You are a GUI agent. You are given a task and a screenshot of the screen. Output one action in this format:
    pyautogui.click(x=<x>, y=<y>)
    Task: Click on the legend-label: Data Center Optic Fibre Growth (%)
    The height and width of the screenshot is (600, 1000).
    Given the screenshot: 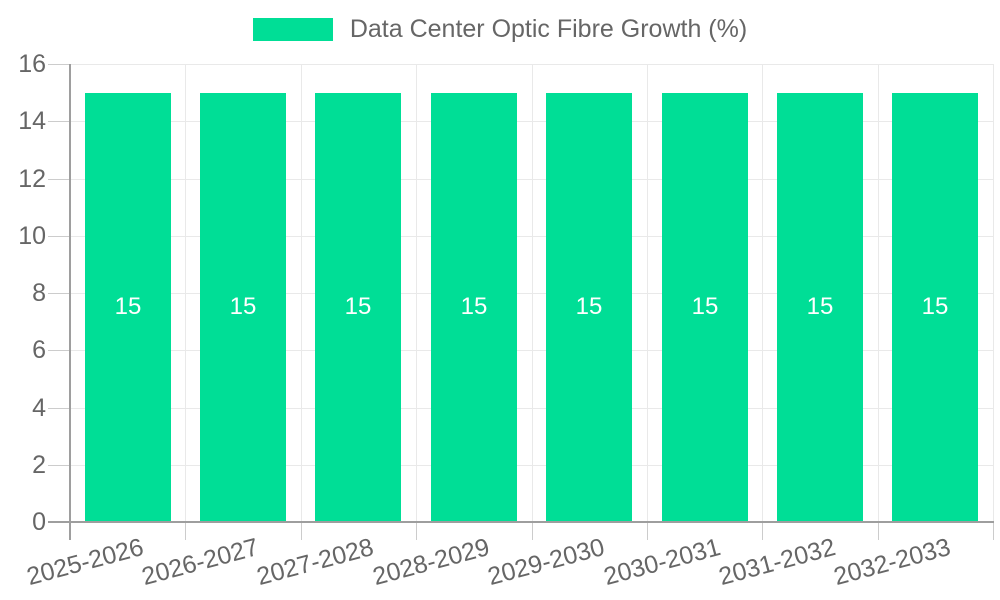 What is the action you would take?
    pyautogui.click(x=548, y=29)
    